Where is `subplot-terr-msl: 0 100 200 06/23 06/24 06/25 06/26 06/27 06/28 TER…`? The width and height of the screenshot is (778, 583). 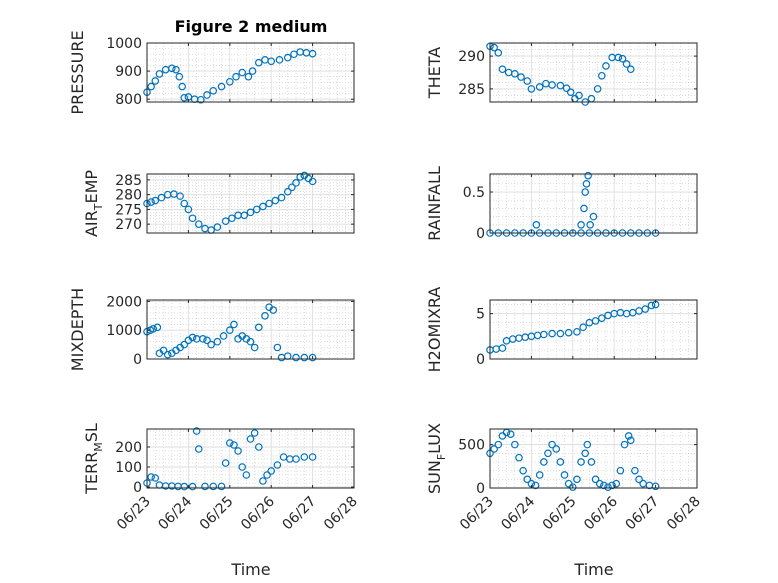 subplot-terr-msl: 0 100 200 06/23 06/24 06/25 06/26 06/27 06/28 TER… is located at coordinates (221, 478).